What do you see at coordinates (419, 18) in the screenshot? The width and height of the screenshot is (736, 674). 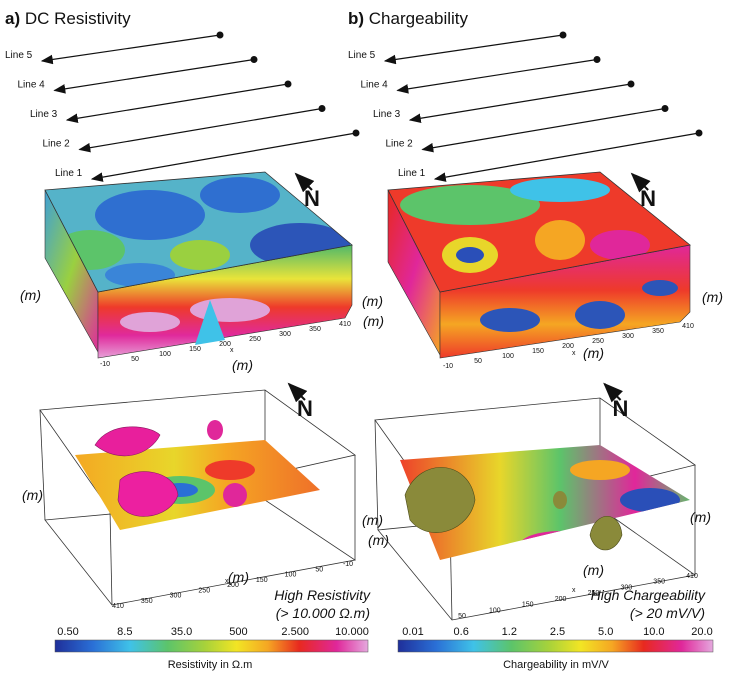 I see `panel-name: Chargeability` at bounding box center [419, 18].